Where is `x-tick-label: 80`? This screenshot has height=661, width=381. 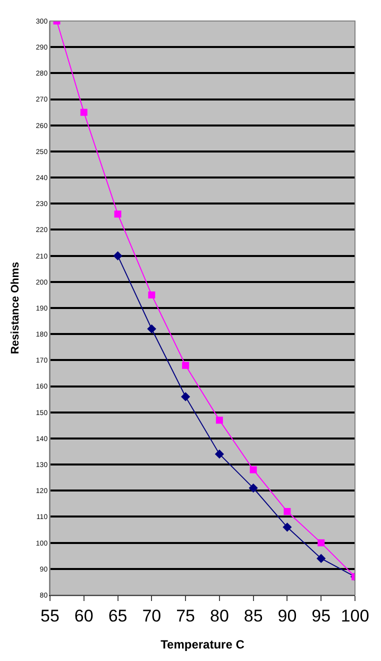 x-tick-label: 80 is located at coordinates (219, 616).